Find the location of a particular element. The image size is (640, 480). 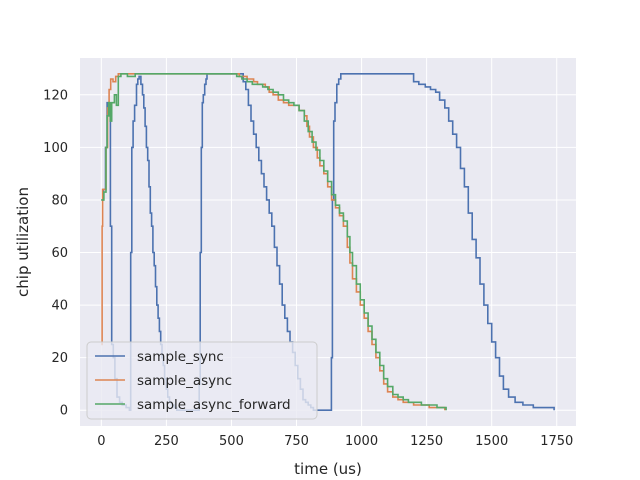

y-axis-label: chip utilization is located at coordinates (23, 242).